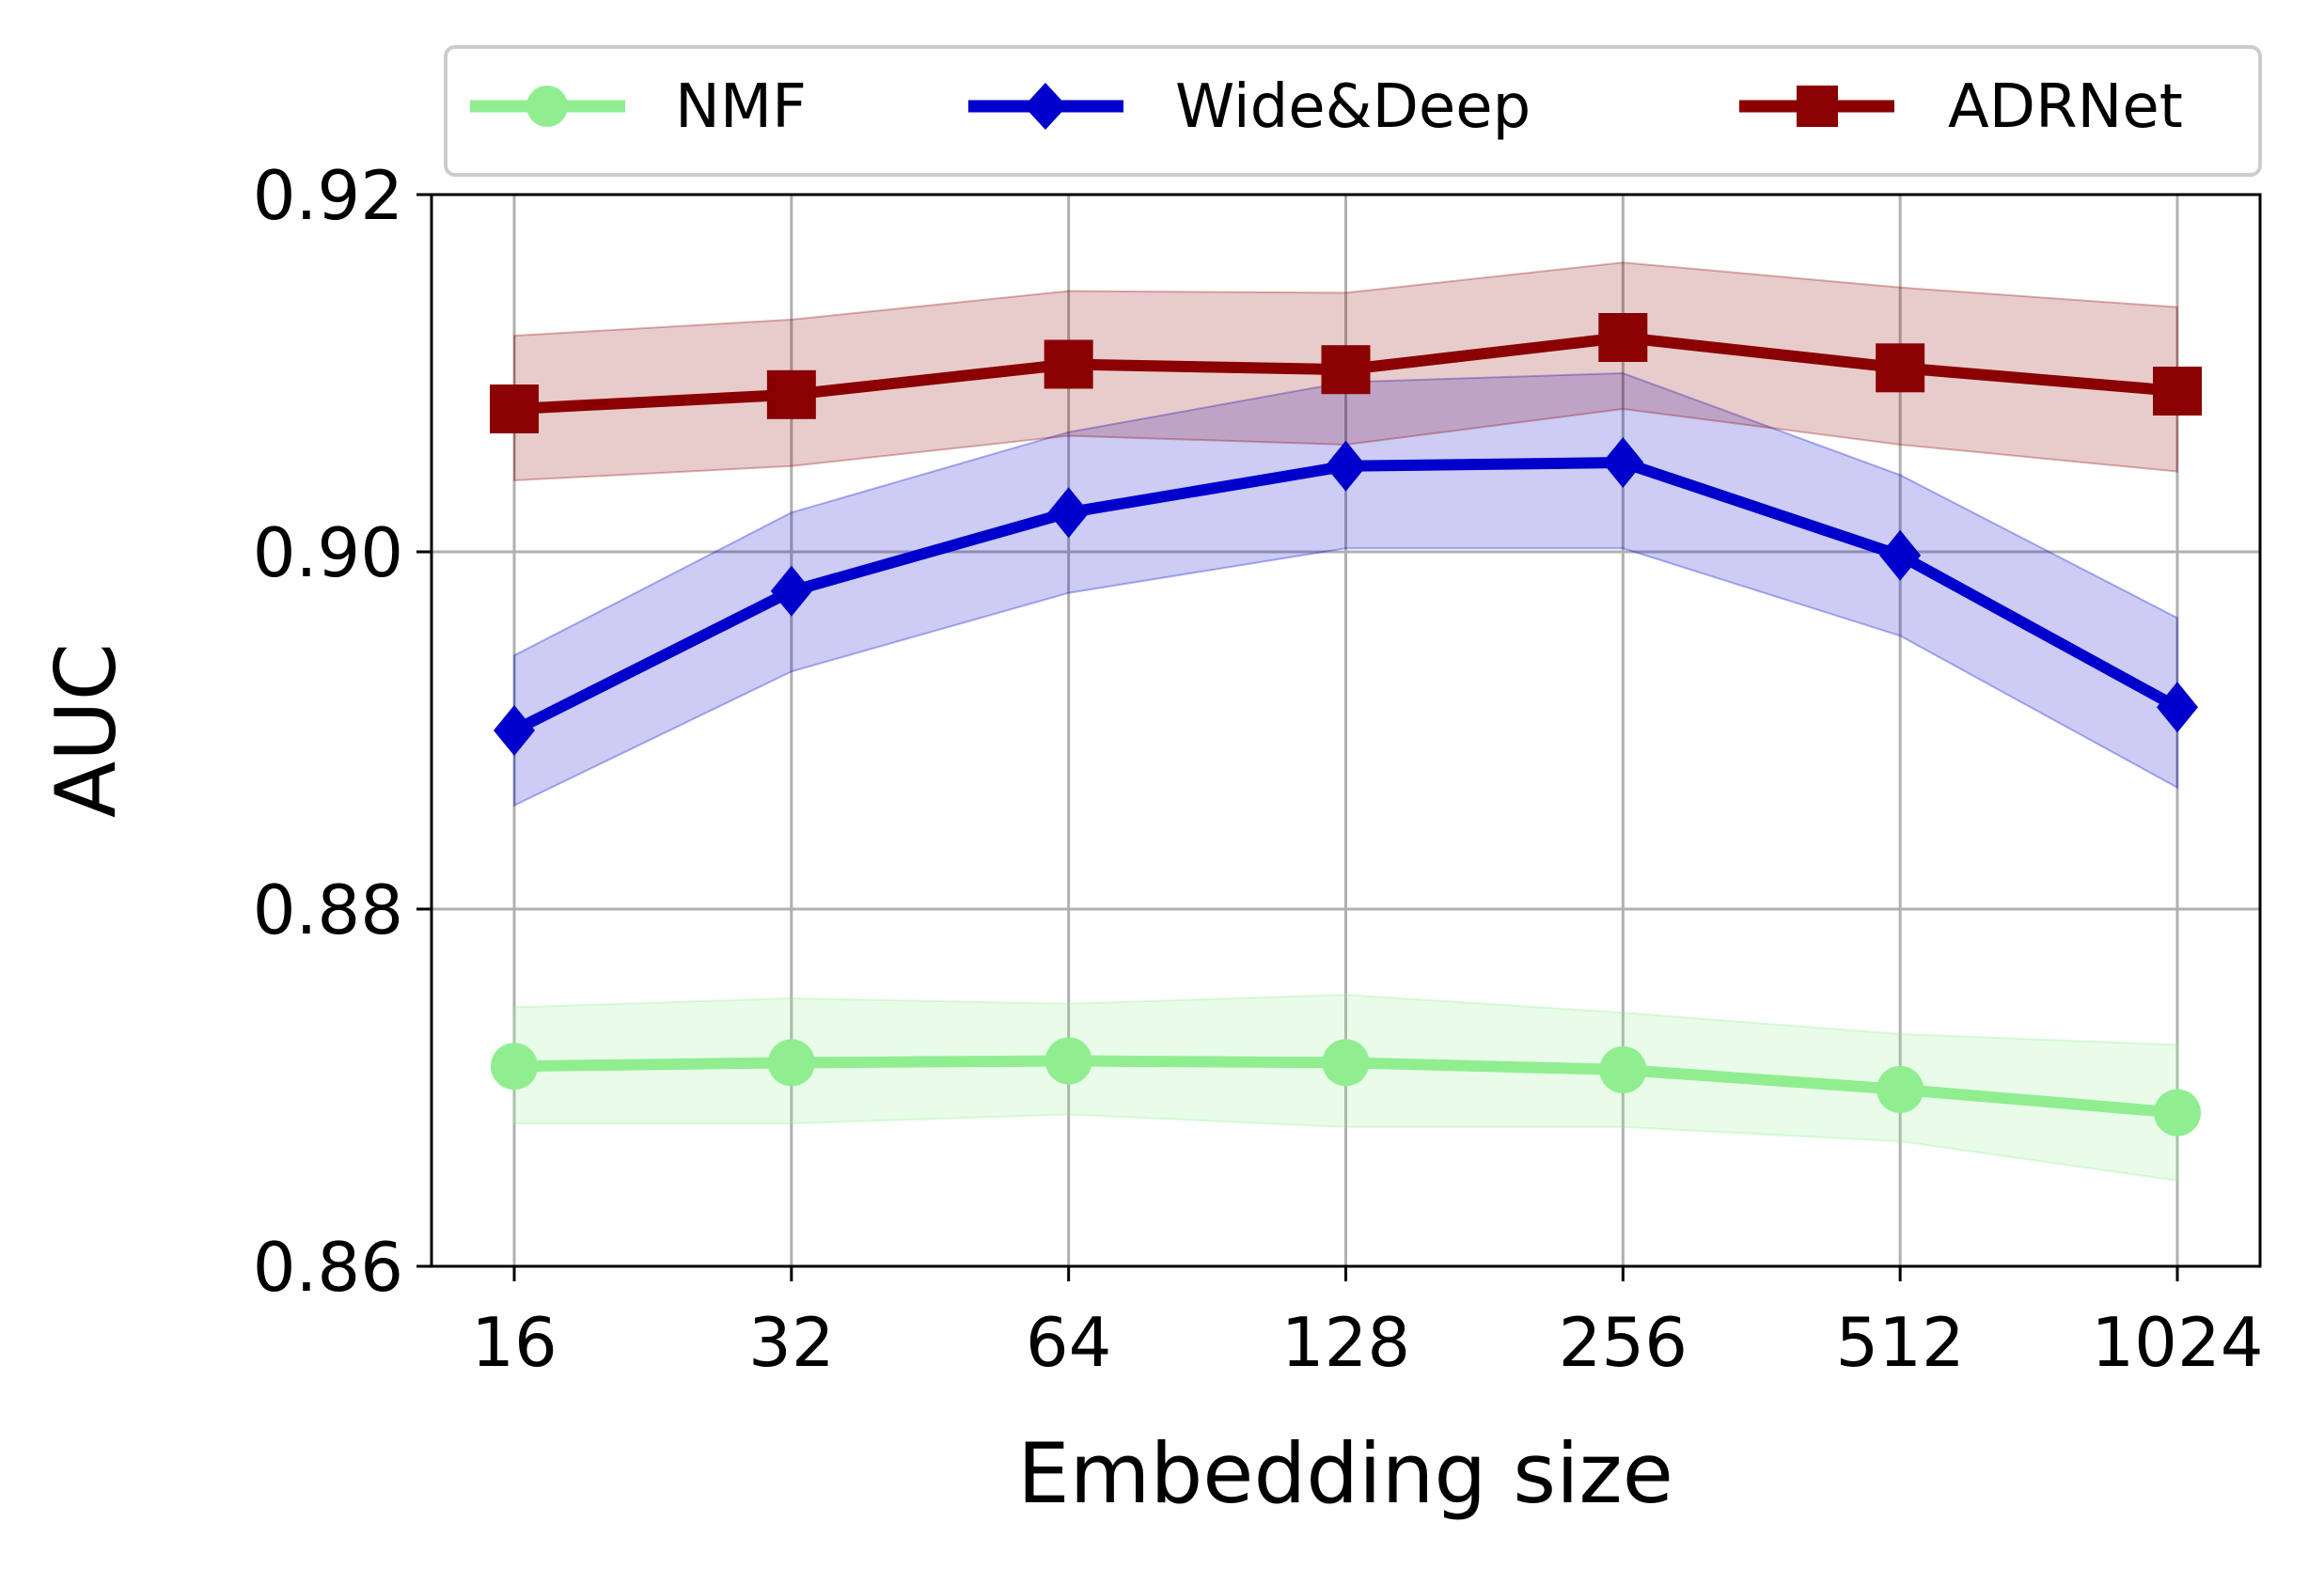 This screenshot has width=2324, height=1569. Describe the element at coordinates (2177, 1342) in the screenshot. I see `x-tick-label: 1024` at that location.